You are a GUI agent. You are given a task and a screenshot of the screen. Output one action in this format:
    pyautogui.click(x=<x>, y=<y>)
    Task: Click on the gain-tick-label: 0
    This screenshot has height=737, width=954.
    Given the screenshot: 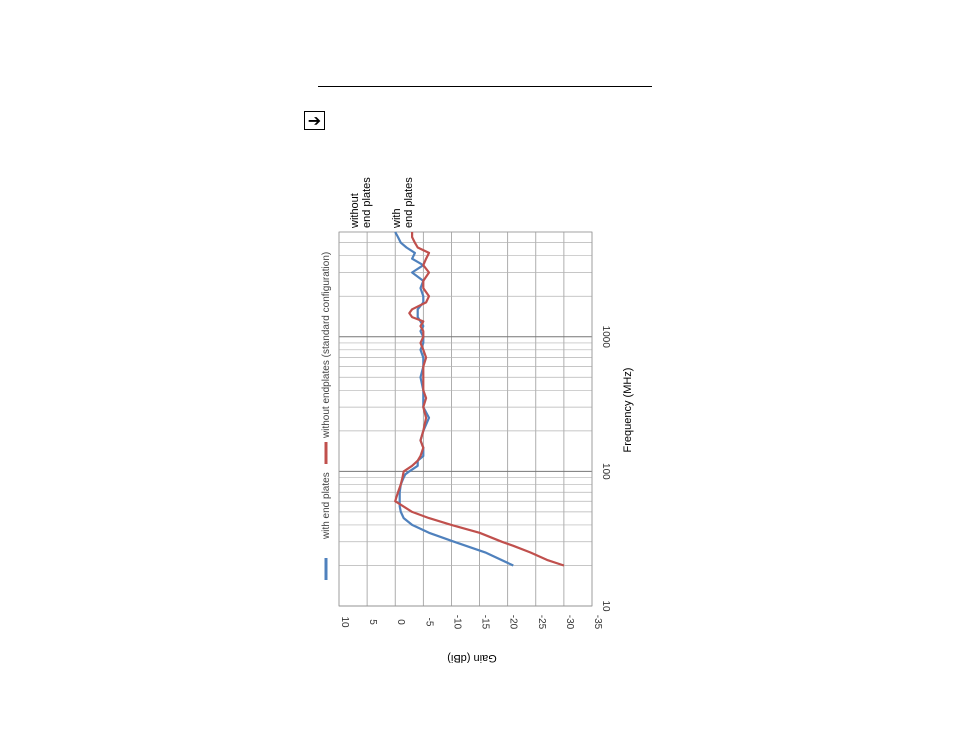 What is the action you would take?
    pyautogui.click(x=400, y=622)
    